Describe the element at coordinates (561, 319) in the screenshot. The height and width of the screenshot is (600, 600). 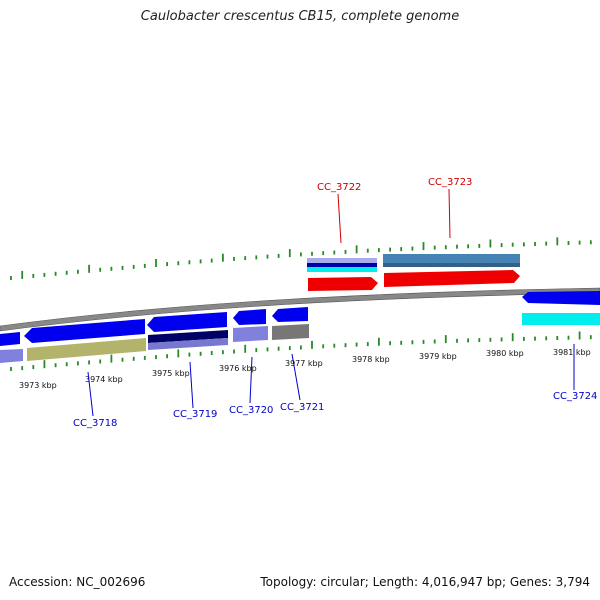
I see `gene-bar-cc3724-cyan` at that location.